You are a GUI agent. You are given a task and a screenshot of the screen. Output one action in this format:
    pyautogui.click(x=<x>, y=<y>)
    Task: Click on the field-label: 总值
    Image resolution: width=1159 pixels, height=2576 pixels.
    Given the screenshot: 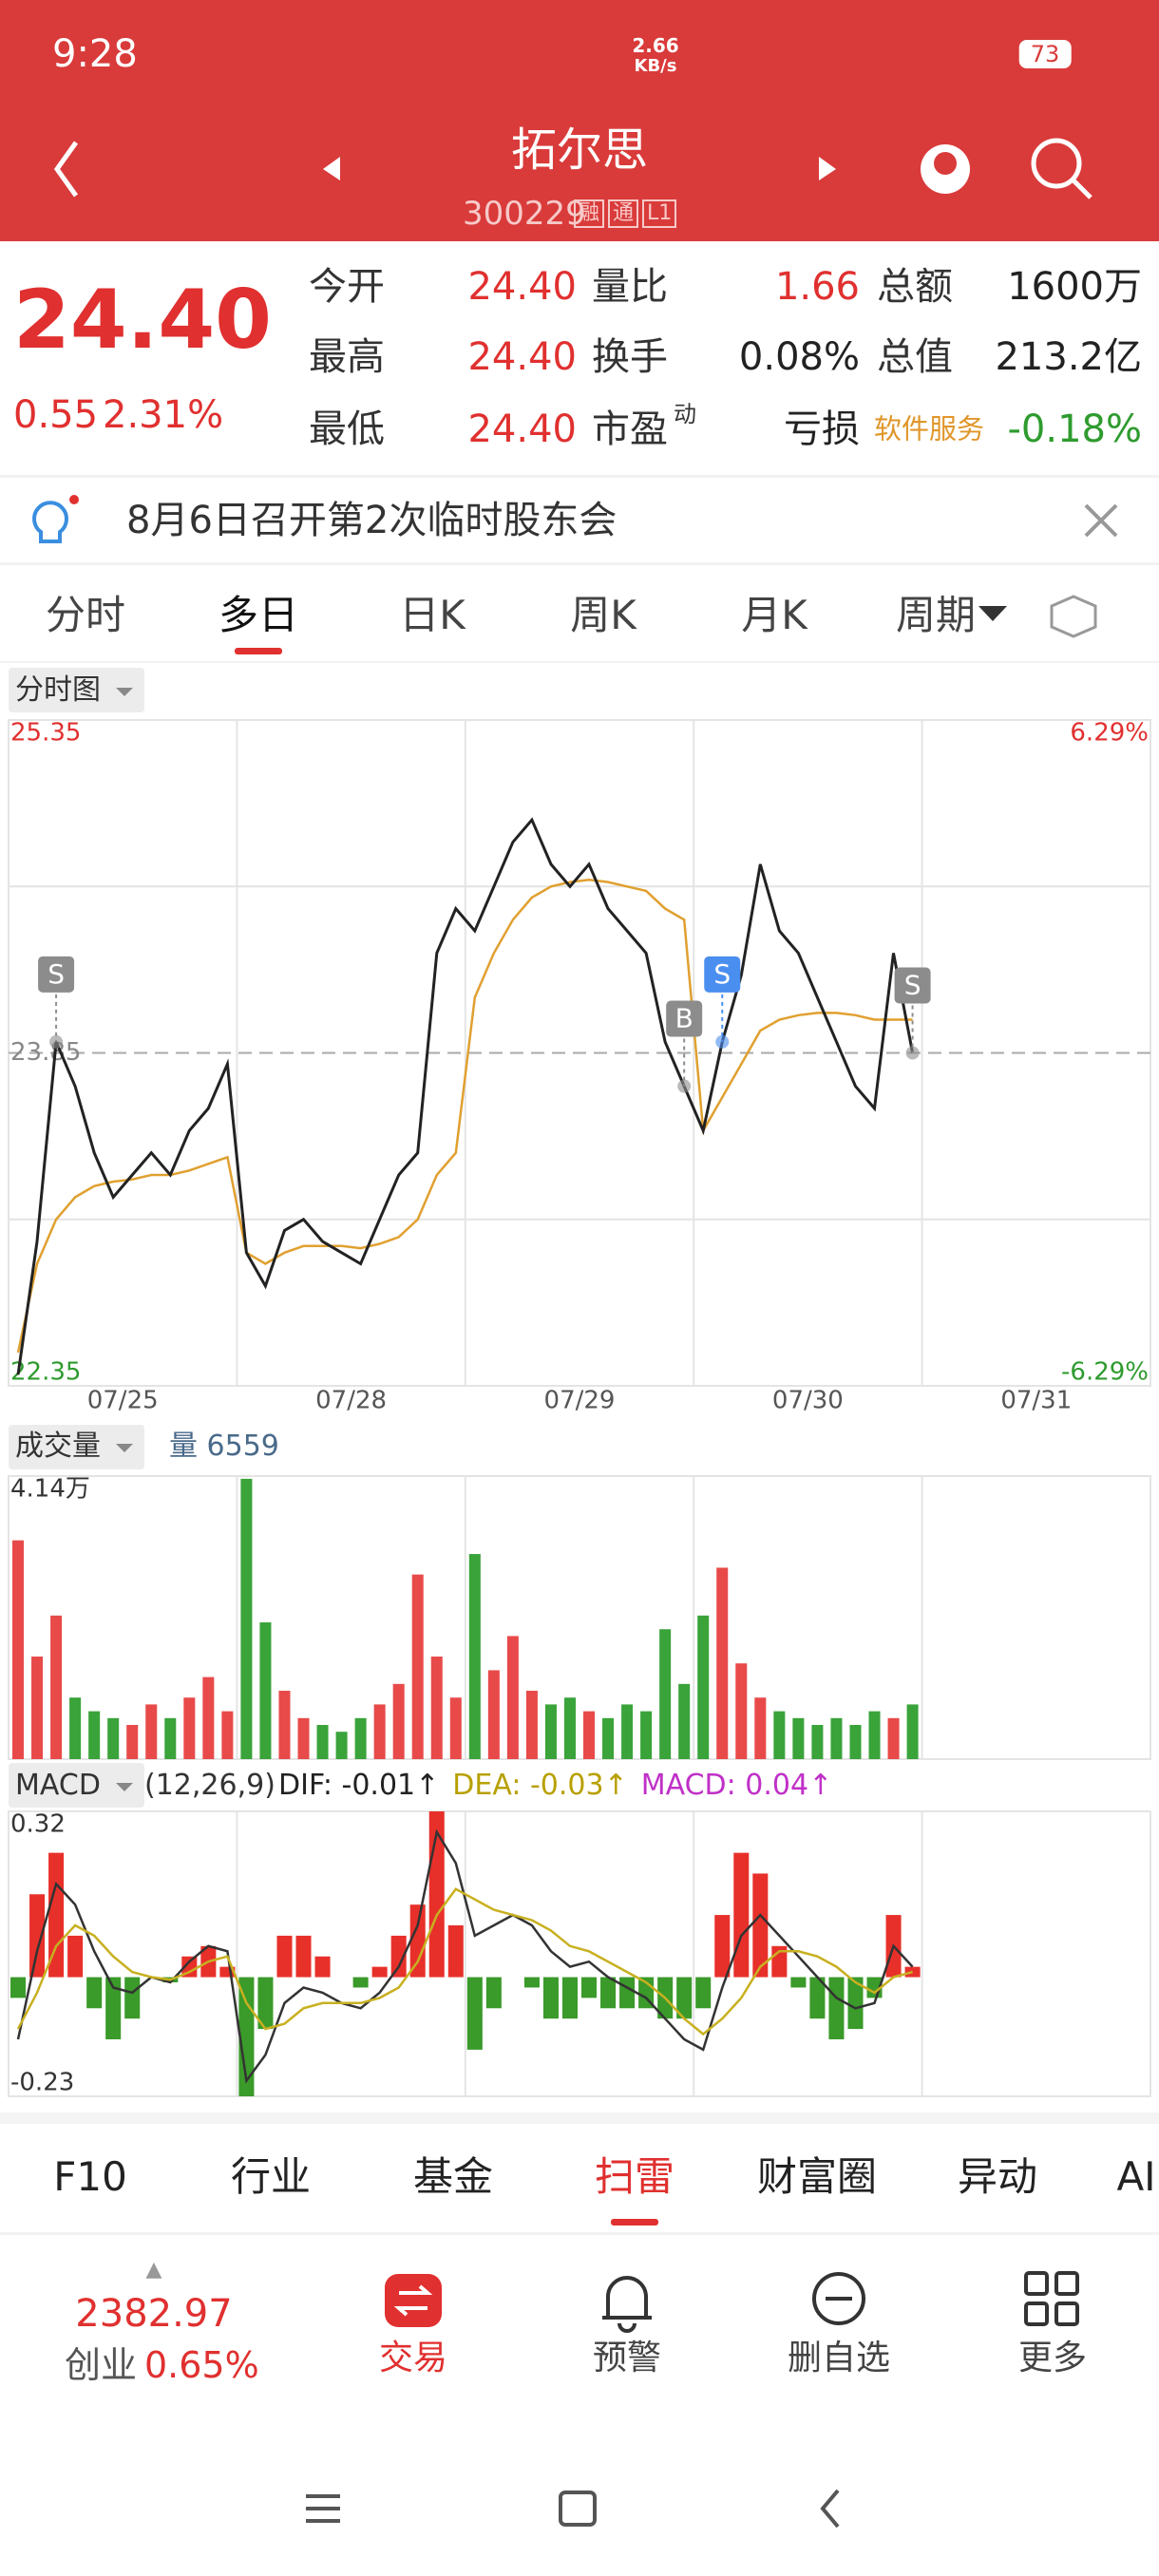 What is the action you would take?
    pyautogui.click(x=915, y=357)
    